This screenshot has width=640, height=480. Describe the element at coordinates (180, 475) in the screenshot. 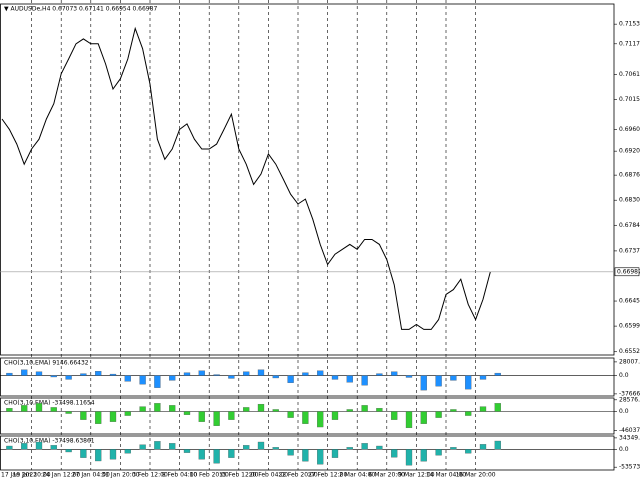

I see `x-tick-label: 8 Feb 04:00` at that location.